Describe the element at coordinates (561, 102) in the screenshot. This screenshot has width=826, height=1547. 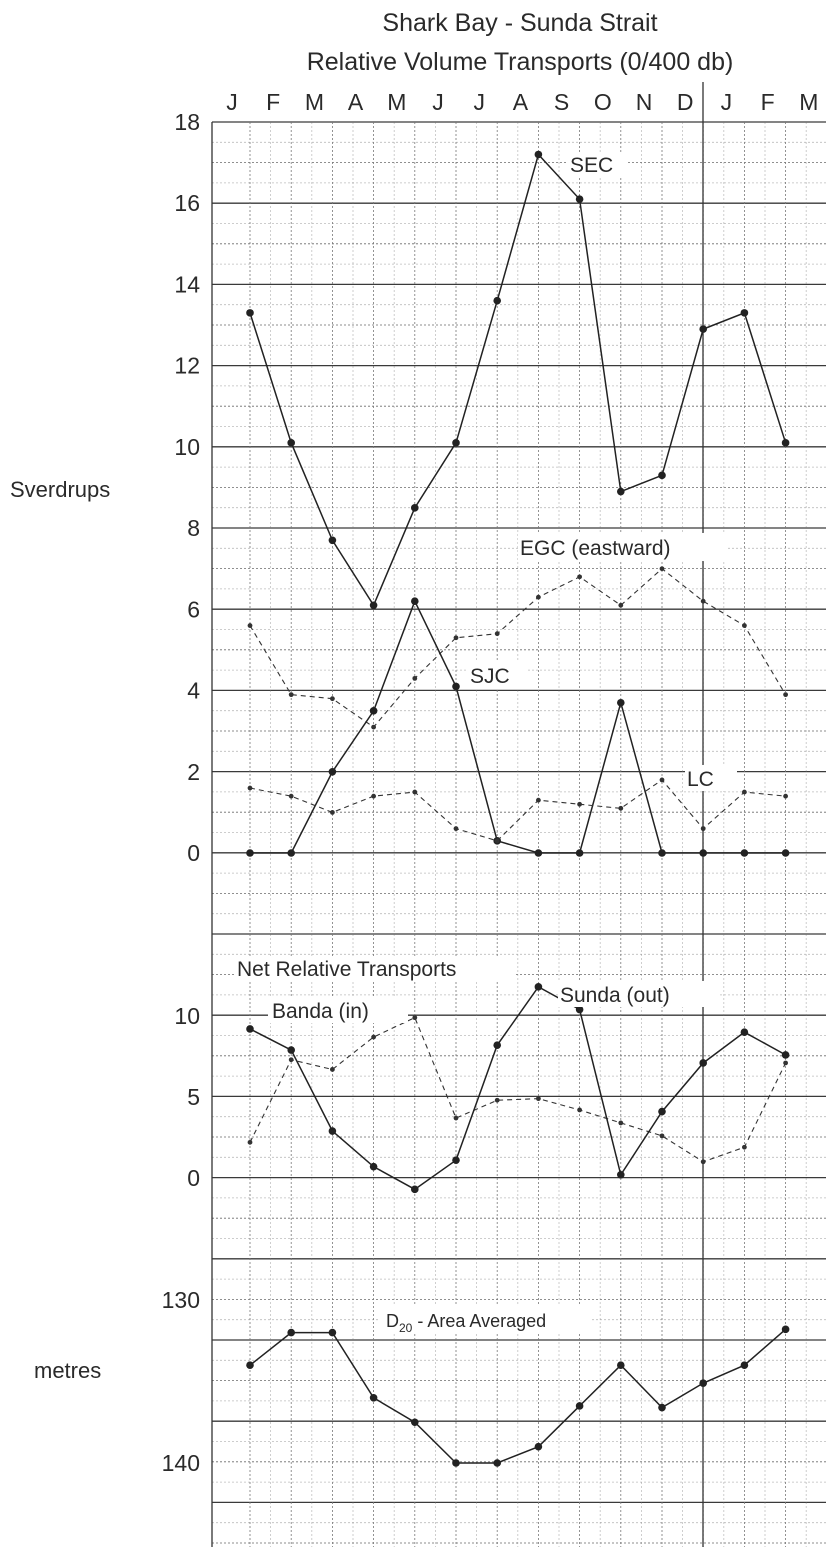
I see `x-tick-label: S` at that location.